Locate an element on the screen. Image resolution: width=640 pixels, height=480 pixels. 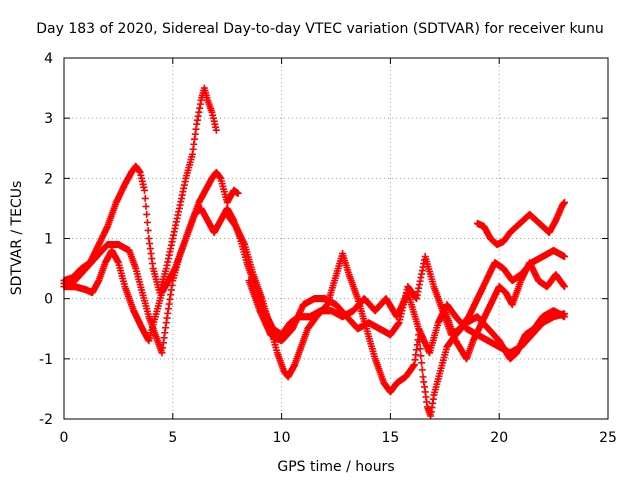
y-tick-label: -2 is located at coordinates (46, 420).